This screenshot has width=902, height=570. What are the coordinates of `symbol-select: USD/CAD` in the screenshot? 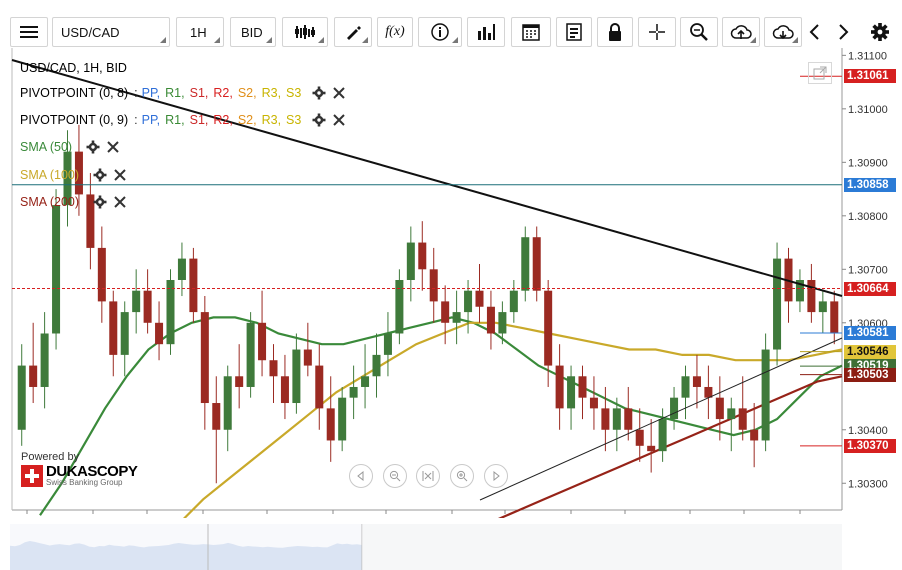 It's located at (111, 32).